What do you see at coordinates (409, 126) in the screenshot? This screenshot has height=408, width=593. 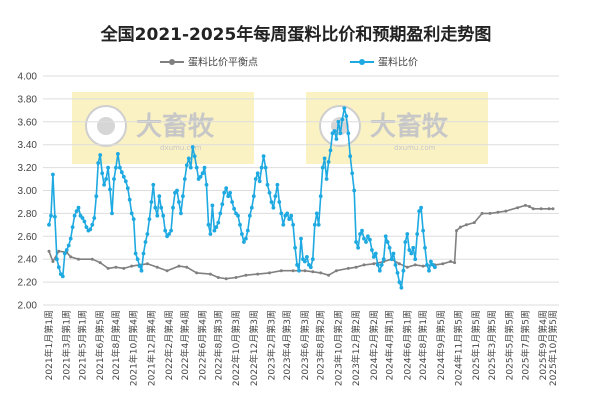 I see `watermark-text: 大畜牧` at bounding box center [409, 126].